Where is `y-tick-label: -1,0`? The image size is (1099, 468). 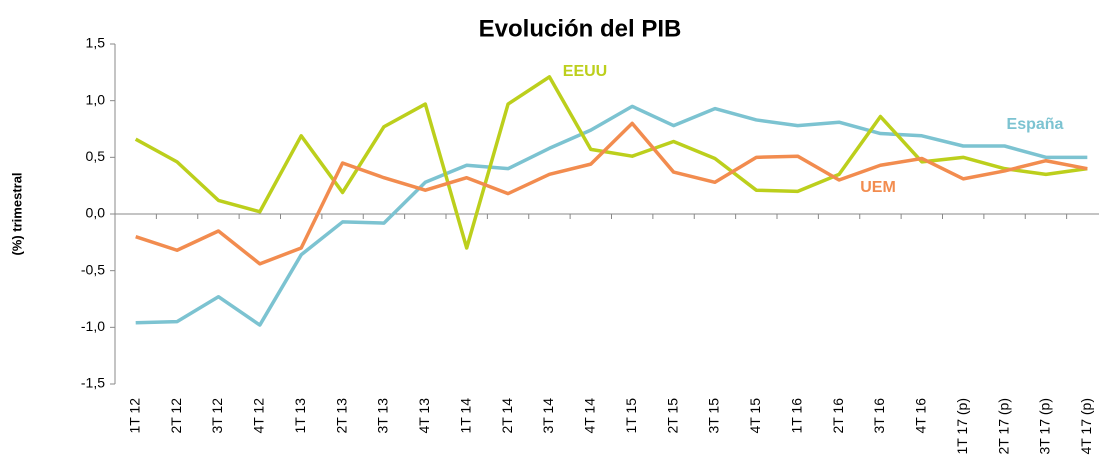
y-tick-label: -1,0 is located at coordinates (93, 326).